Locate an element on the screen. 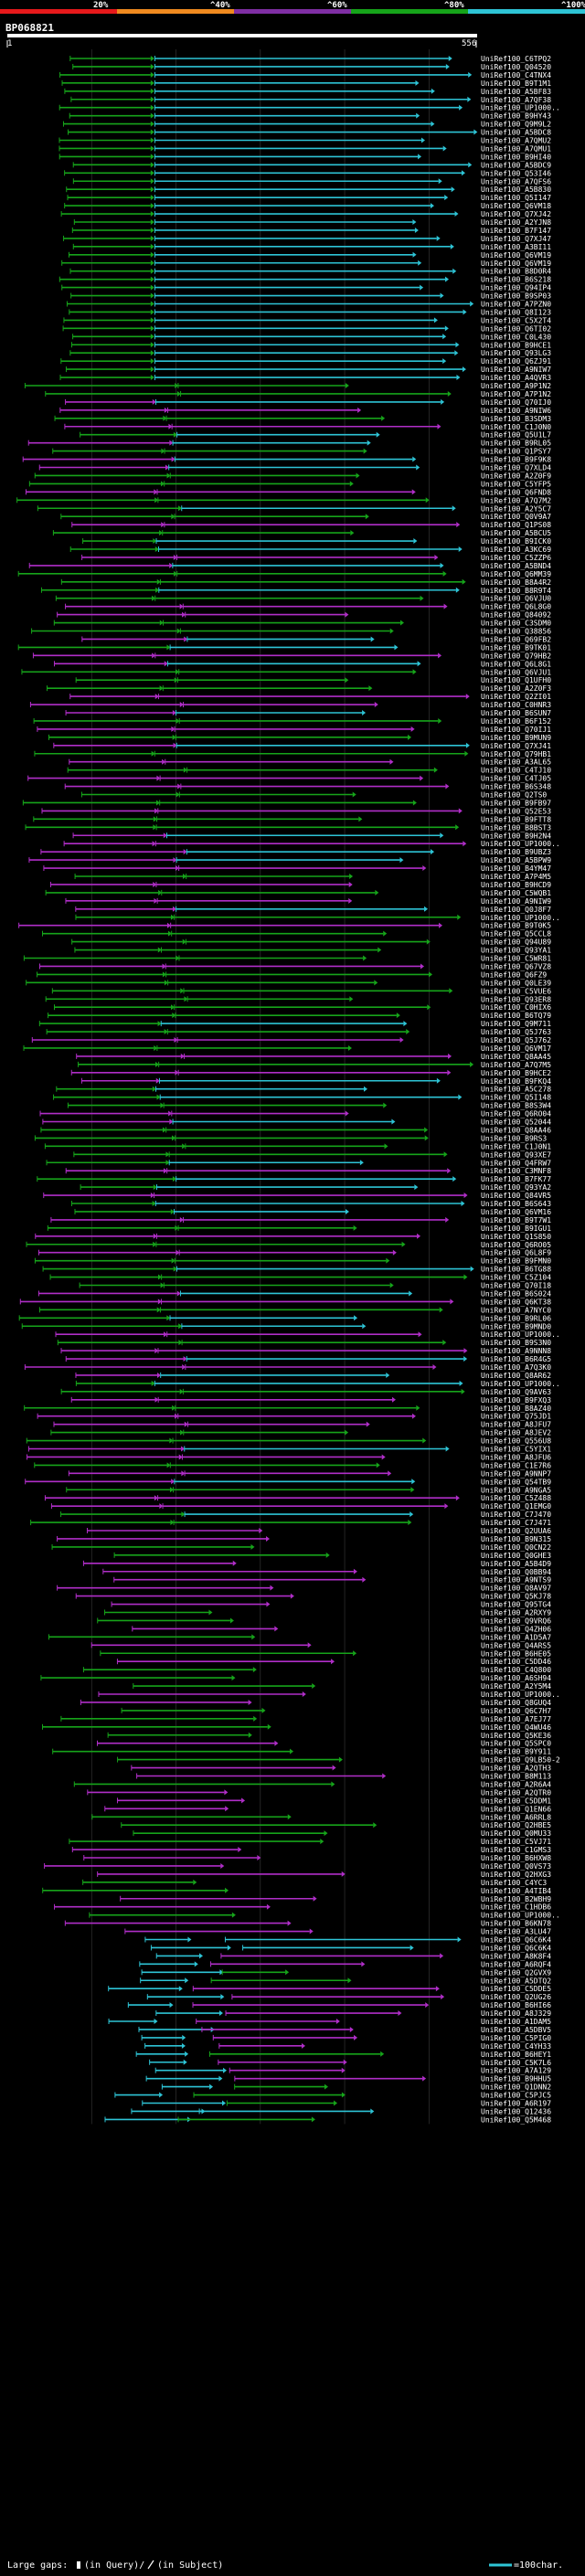 Image resolution: width=585 pixels, height=2576 pixels. hit-id: UniRef100_Q6C7H7 is located at coordinates (516, 1711).